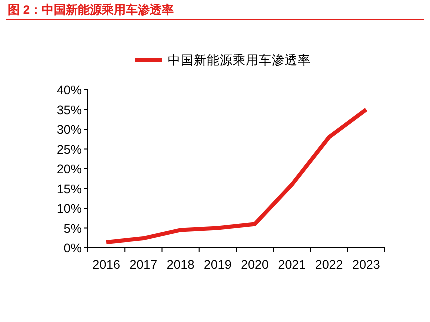  What do you see at coordinates (144, 265) in the screenshot?
I see `x-tick-label: 2017` at bounding box center [144, 265].